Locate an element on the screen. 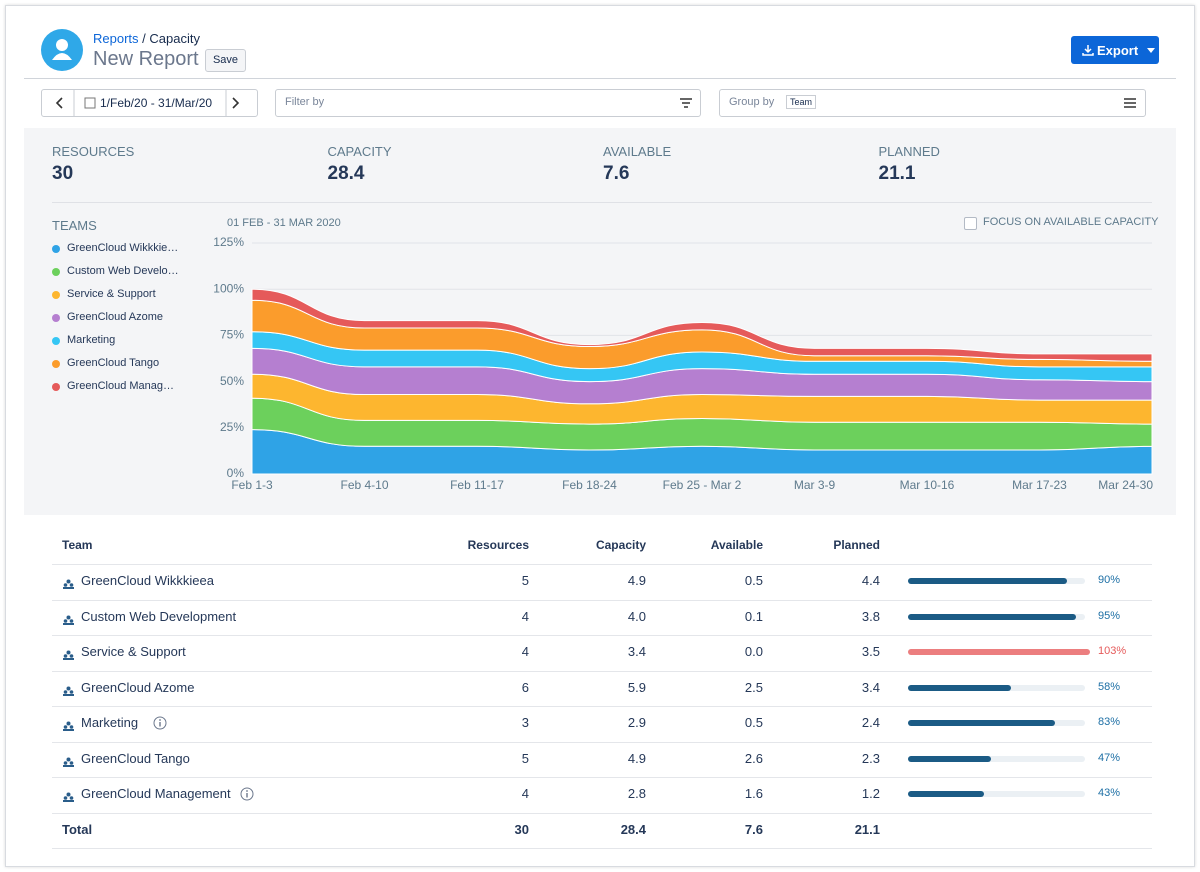 This screenshot has width=1200, height=872. x-tick-label: Feb 25 - Mar 2 is located at coordinates (702, 485).